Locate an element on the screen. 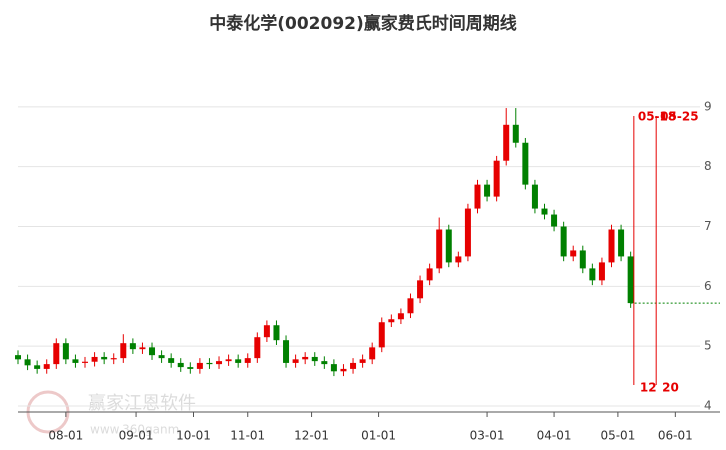 The width and height of the screenshot is (726, 450). y-tick-label: 5 is located at coordinates (708, 346).